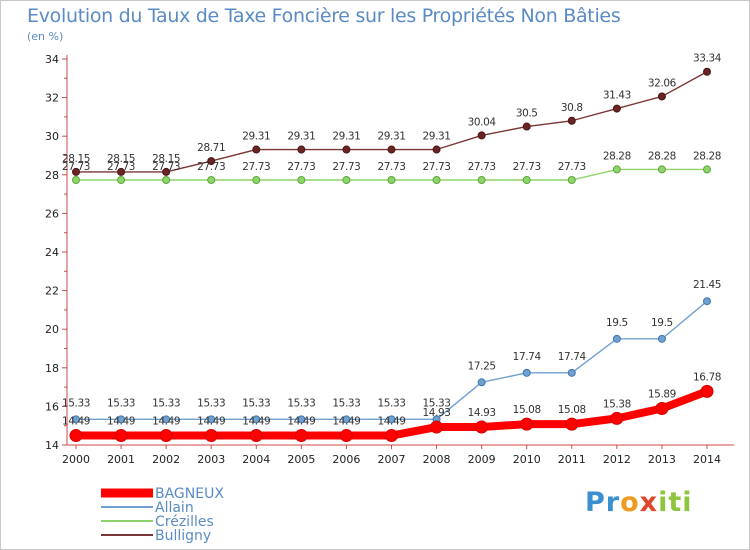 Image resolution: width=750 pixels, height=550 pixels. I want to click on legend-label: Crézilles, so click(184, 522).